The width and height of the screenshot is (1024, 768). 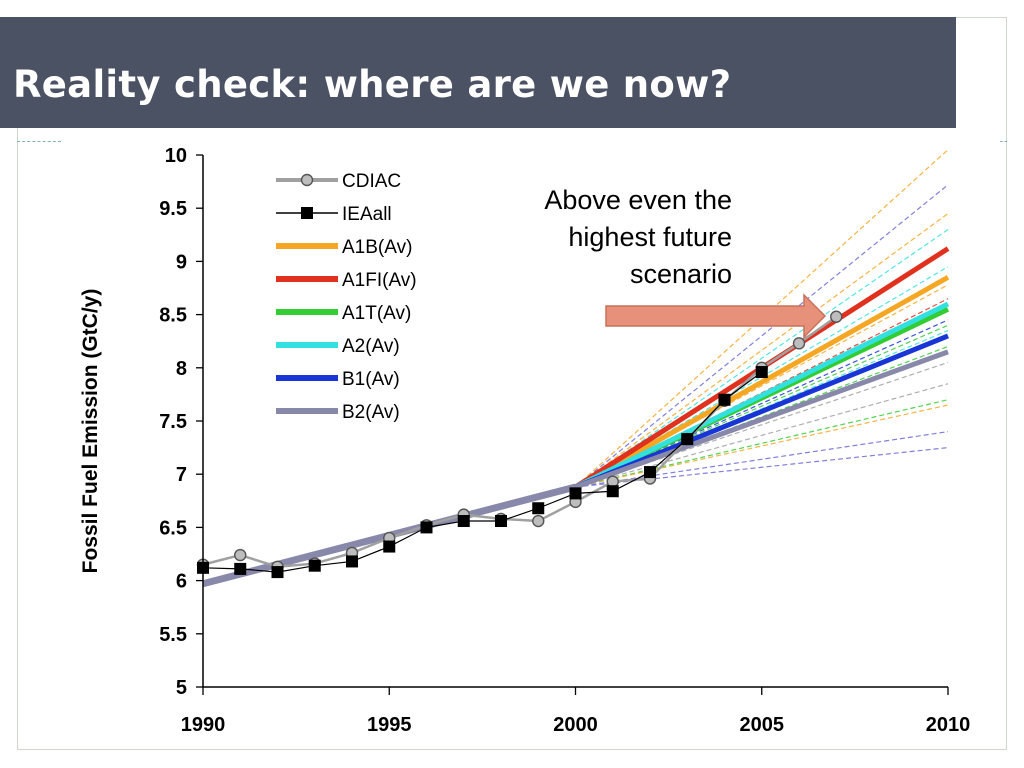 What do you see at coordinates (389, 546) in the screenshot?
I see `point-ieaall-1995` at bounding box center [389, 546].